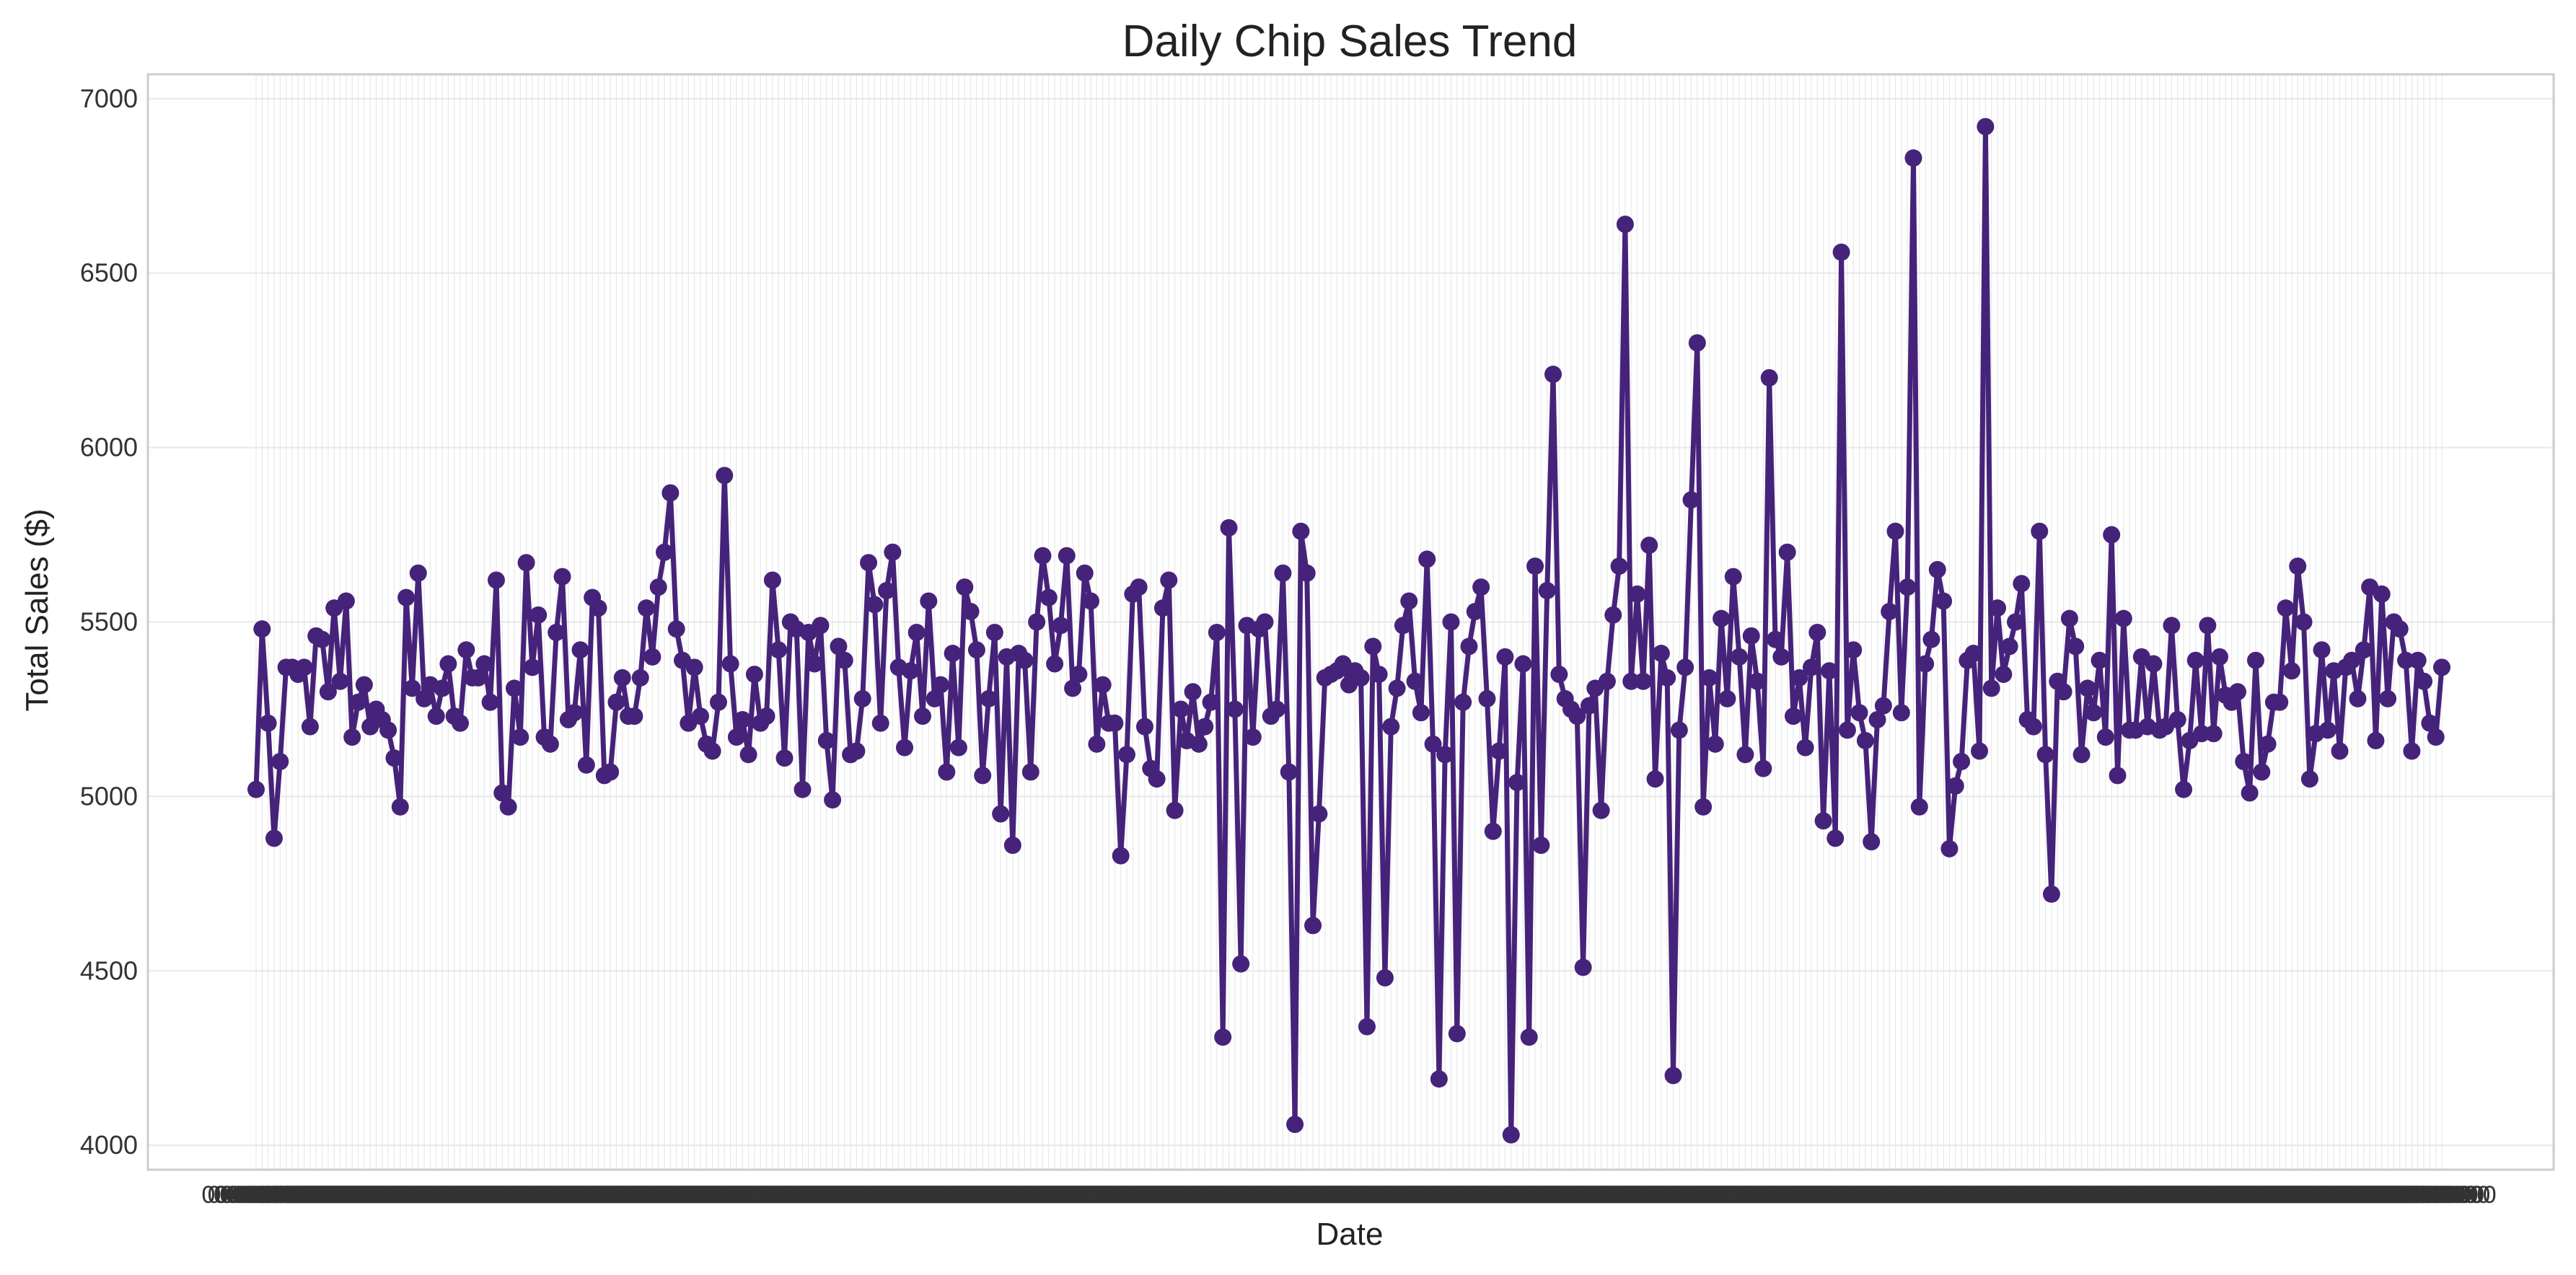  What do you see at coordinates (1350, 41) in the screenshot?
I see `chart-title: Daily Chip Sales Trend` at bounding box center [1350, 41].